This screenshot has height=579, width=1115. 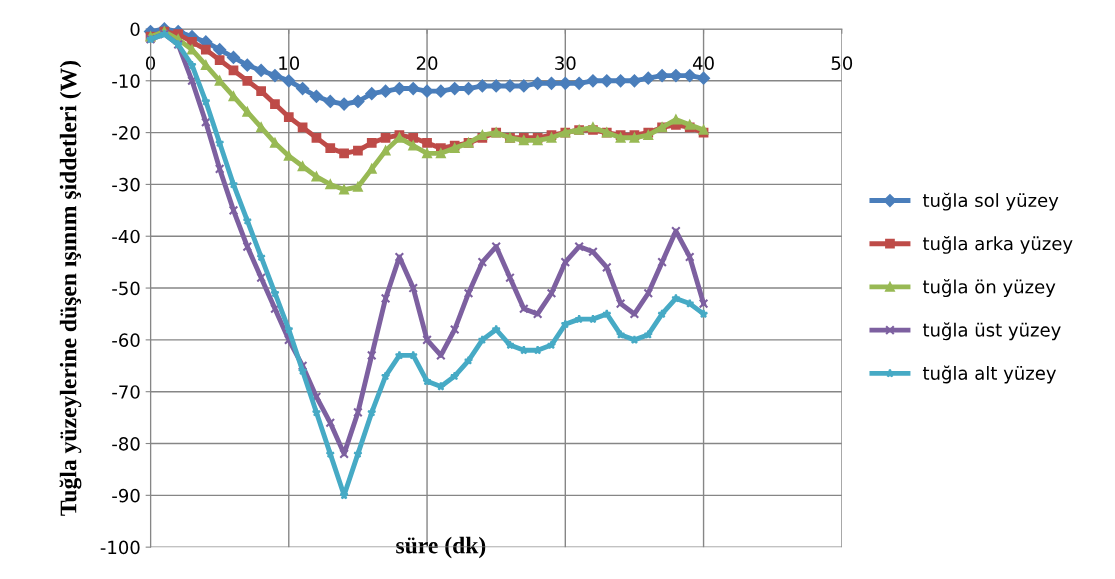 What do you see at coordinates (126, 340) in the screenshot?
I see `y-tick-label: -60` at bounding box center [126, 340].